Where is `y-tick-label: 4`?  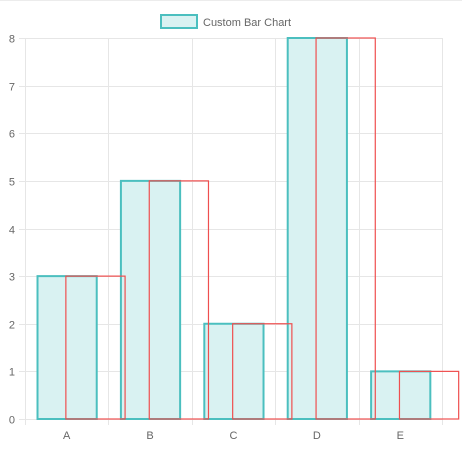
y-tick-label: 4 is located at coordinates (12, 231).